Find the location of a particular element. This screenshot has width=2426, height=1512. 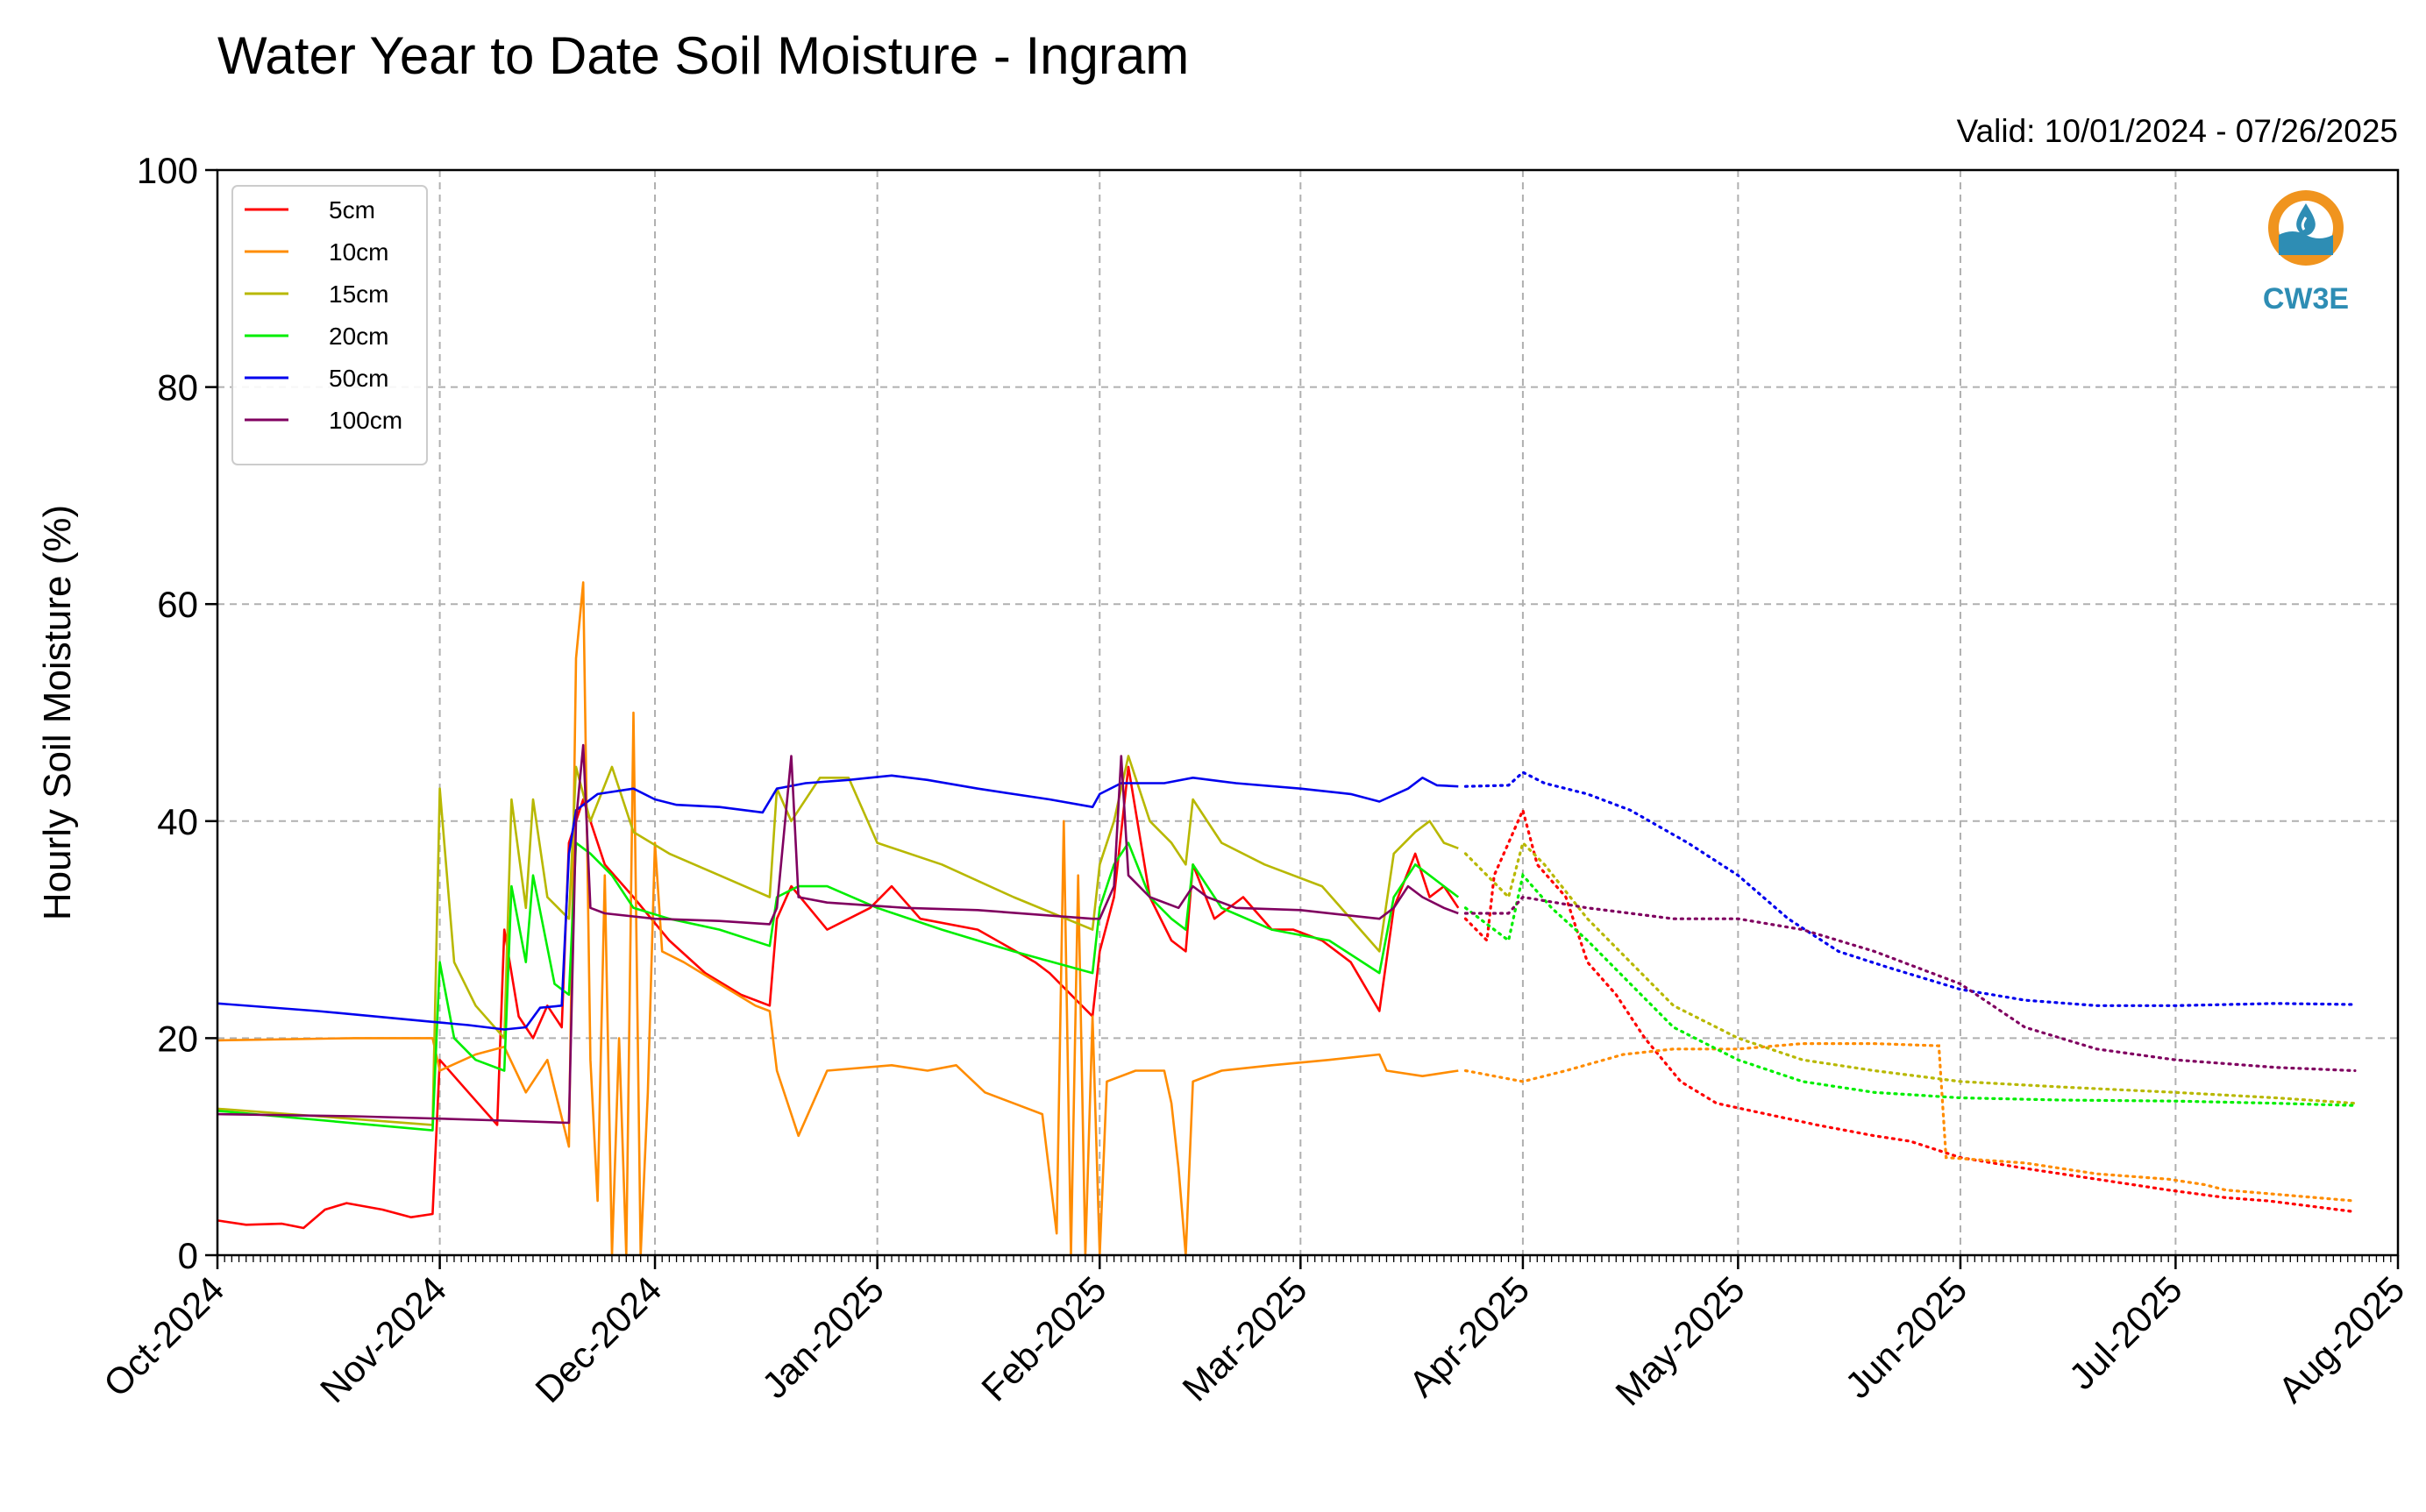

legend-box is located at coordinates (329, 325).